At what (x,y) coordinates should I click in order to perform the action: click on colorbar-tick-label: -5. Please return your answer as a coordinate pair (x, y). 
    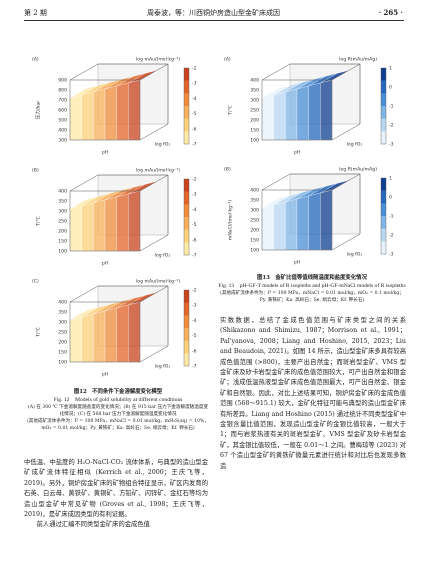
    Looking at the image, I should click on (194, 225).